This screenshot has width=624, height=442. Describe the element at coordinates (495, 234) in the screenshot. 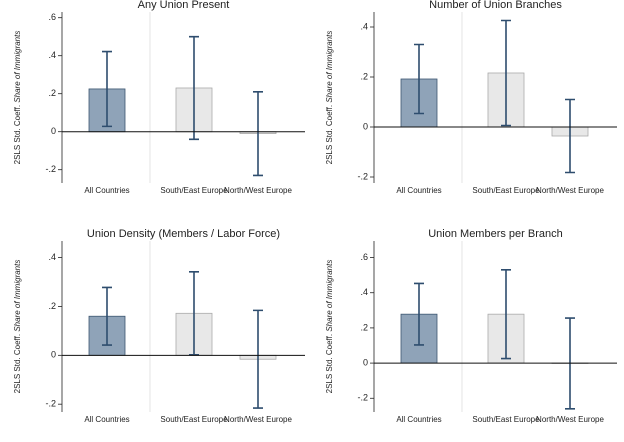

I see `chart-title: Union Members per Branch` at that location.